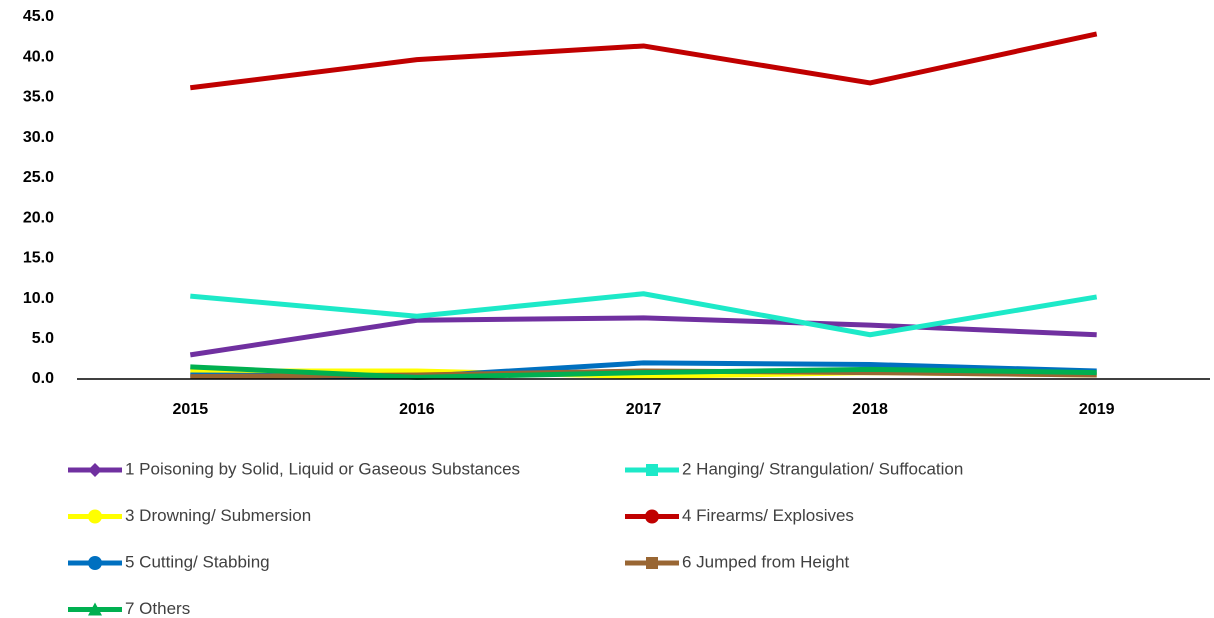 Image resolution: width=1214 pixels, height=618 pixels. What do you see at coordinates (1097, 409) in the screenshot?
I see `x-tick-label: 2019` at bounding box center [1097, 409].